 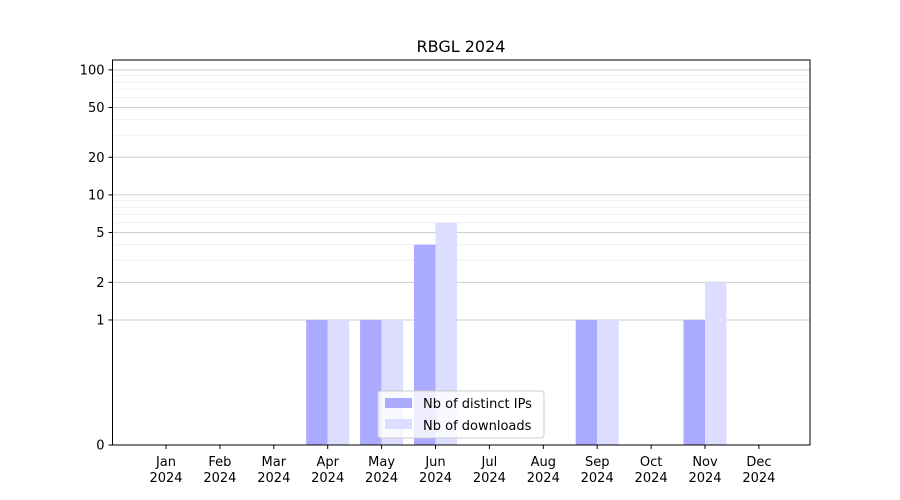 What do you see at coordinates (96, 108) in the screenshot?
I see `y-tick-label: 50` at bounding box center [96, 108].